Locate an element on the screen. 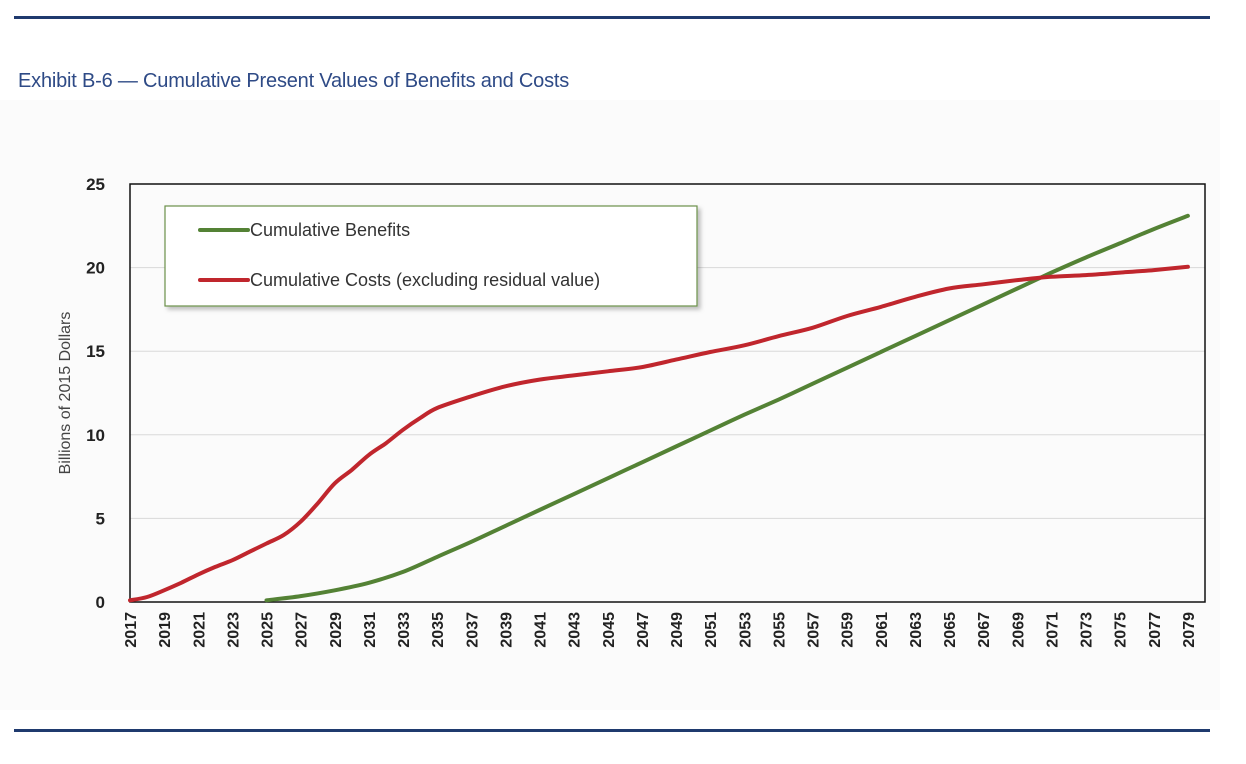 The height and width of the screenshot is (764, 1246). x-tick-label: 2035 is located at coordinates (438, 630).